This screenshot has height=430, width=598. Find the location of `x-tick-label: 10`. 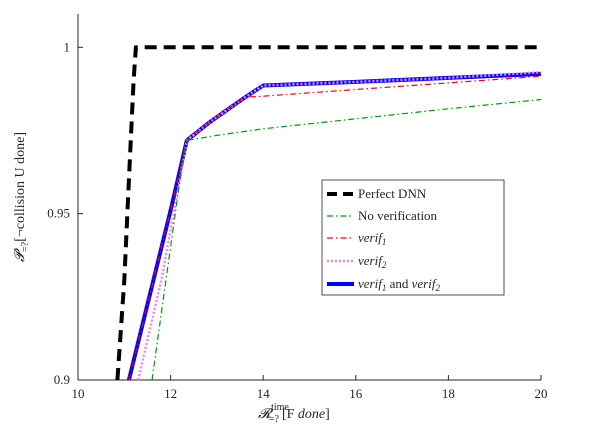

x-tick-label: 10 is located at coordinates (78, 393).